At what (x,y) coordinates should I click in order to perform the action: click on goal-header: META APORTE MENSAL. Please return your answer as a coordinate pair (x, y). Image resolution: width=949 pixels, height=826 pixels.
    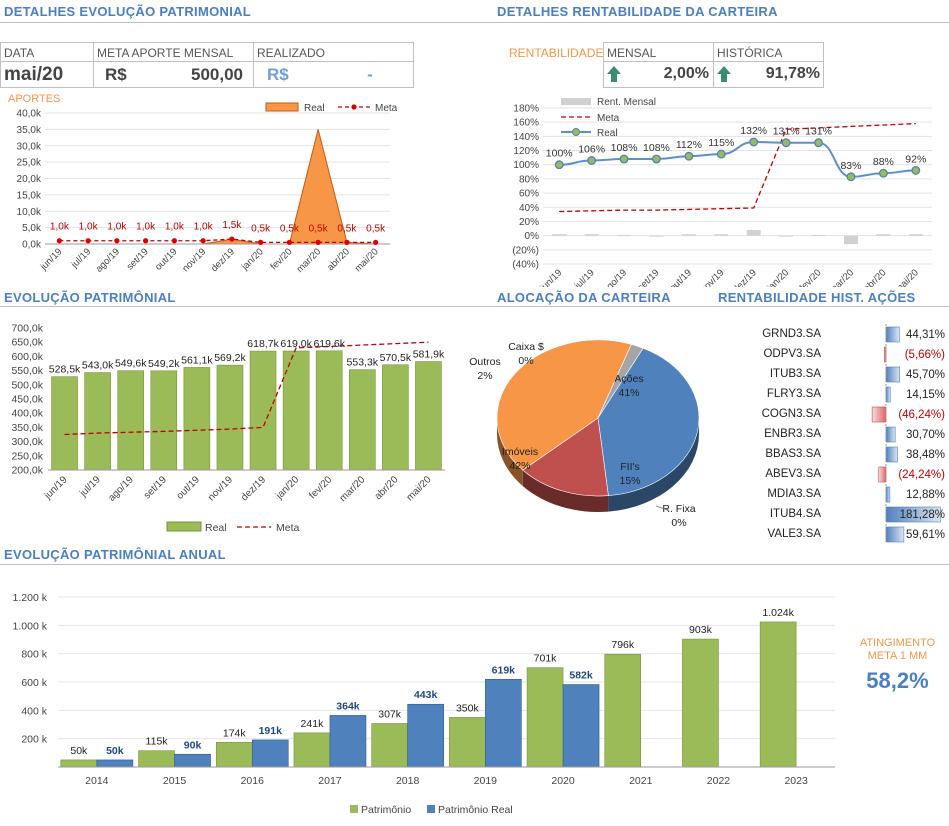
    Looking at the image, I should click on (165, 53).